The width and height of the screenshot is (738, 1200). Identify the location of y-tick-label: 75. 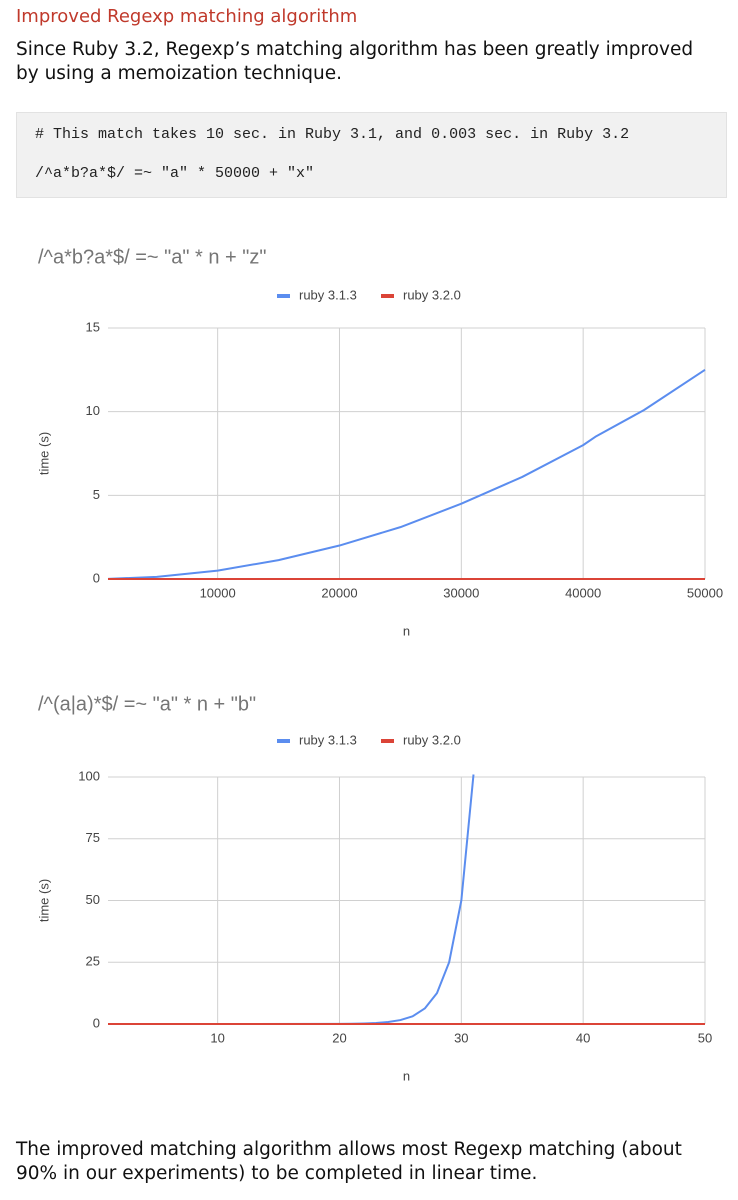
(93, 837).